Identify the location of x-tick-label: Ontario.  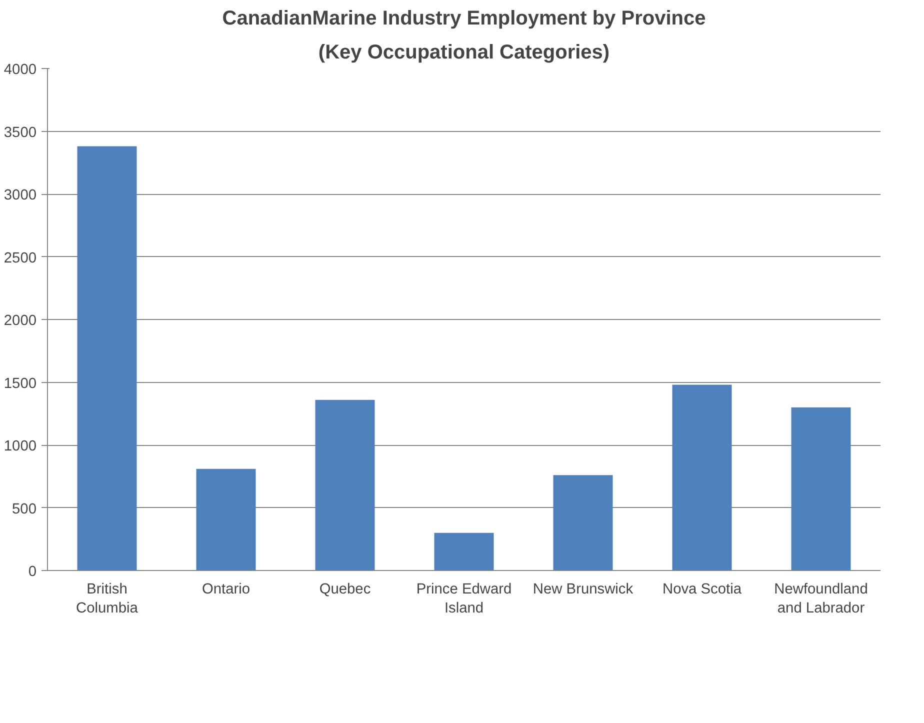
(226, 590).